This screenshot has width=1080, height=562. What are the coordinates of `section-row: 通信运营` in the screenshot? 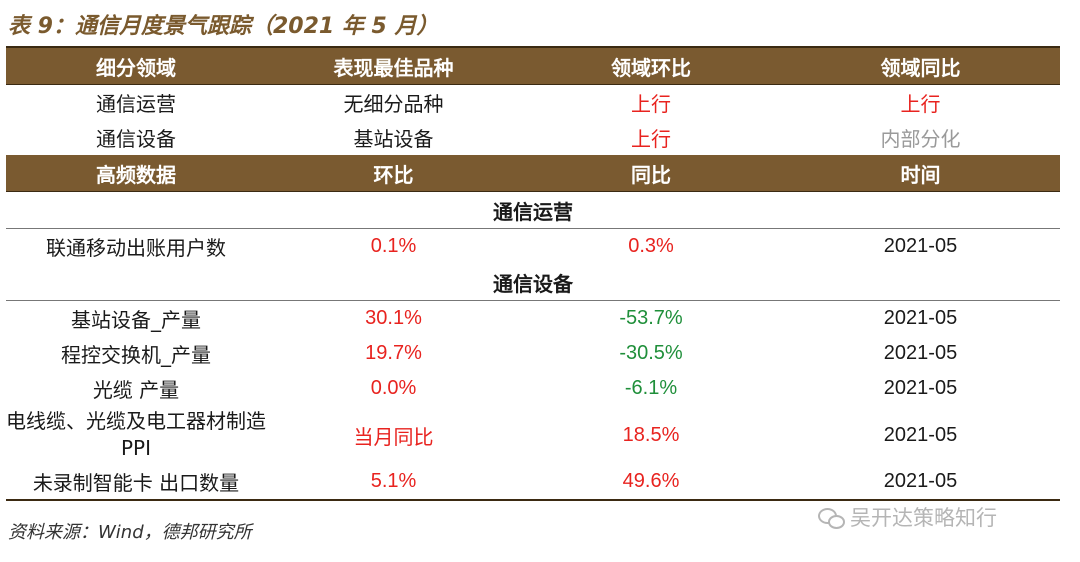 It's located at (533, 210).